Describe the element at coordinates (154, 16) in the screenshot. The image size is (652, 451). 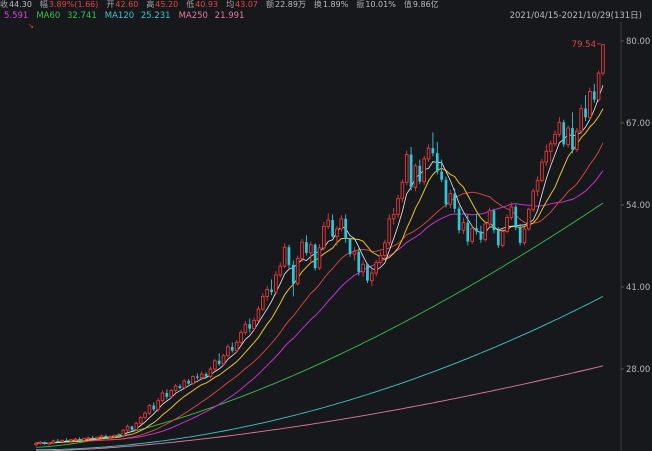
I see `ma-value: 25.231` at that location.